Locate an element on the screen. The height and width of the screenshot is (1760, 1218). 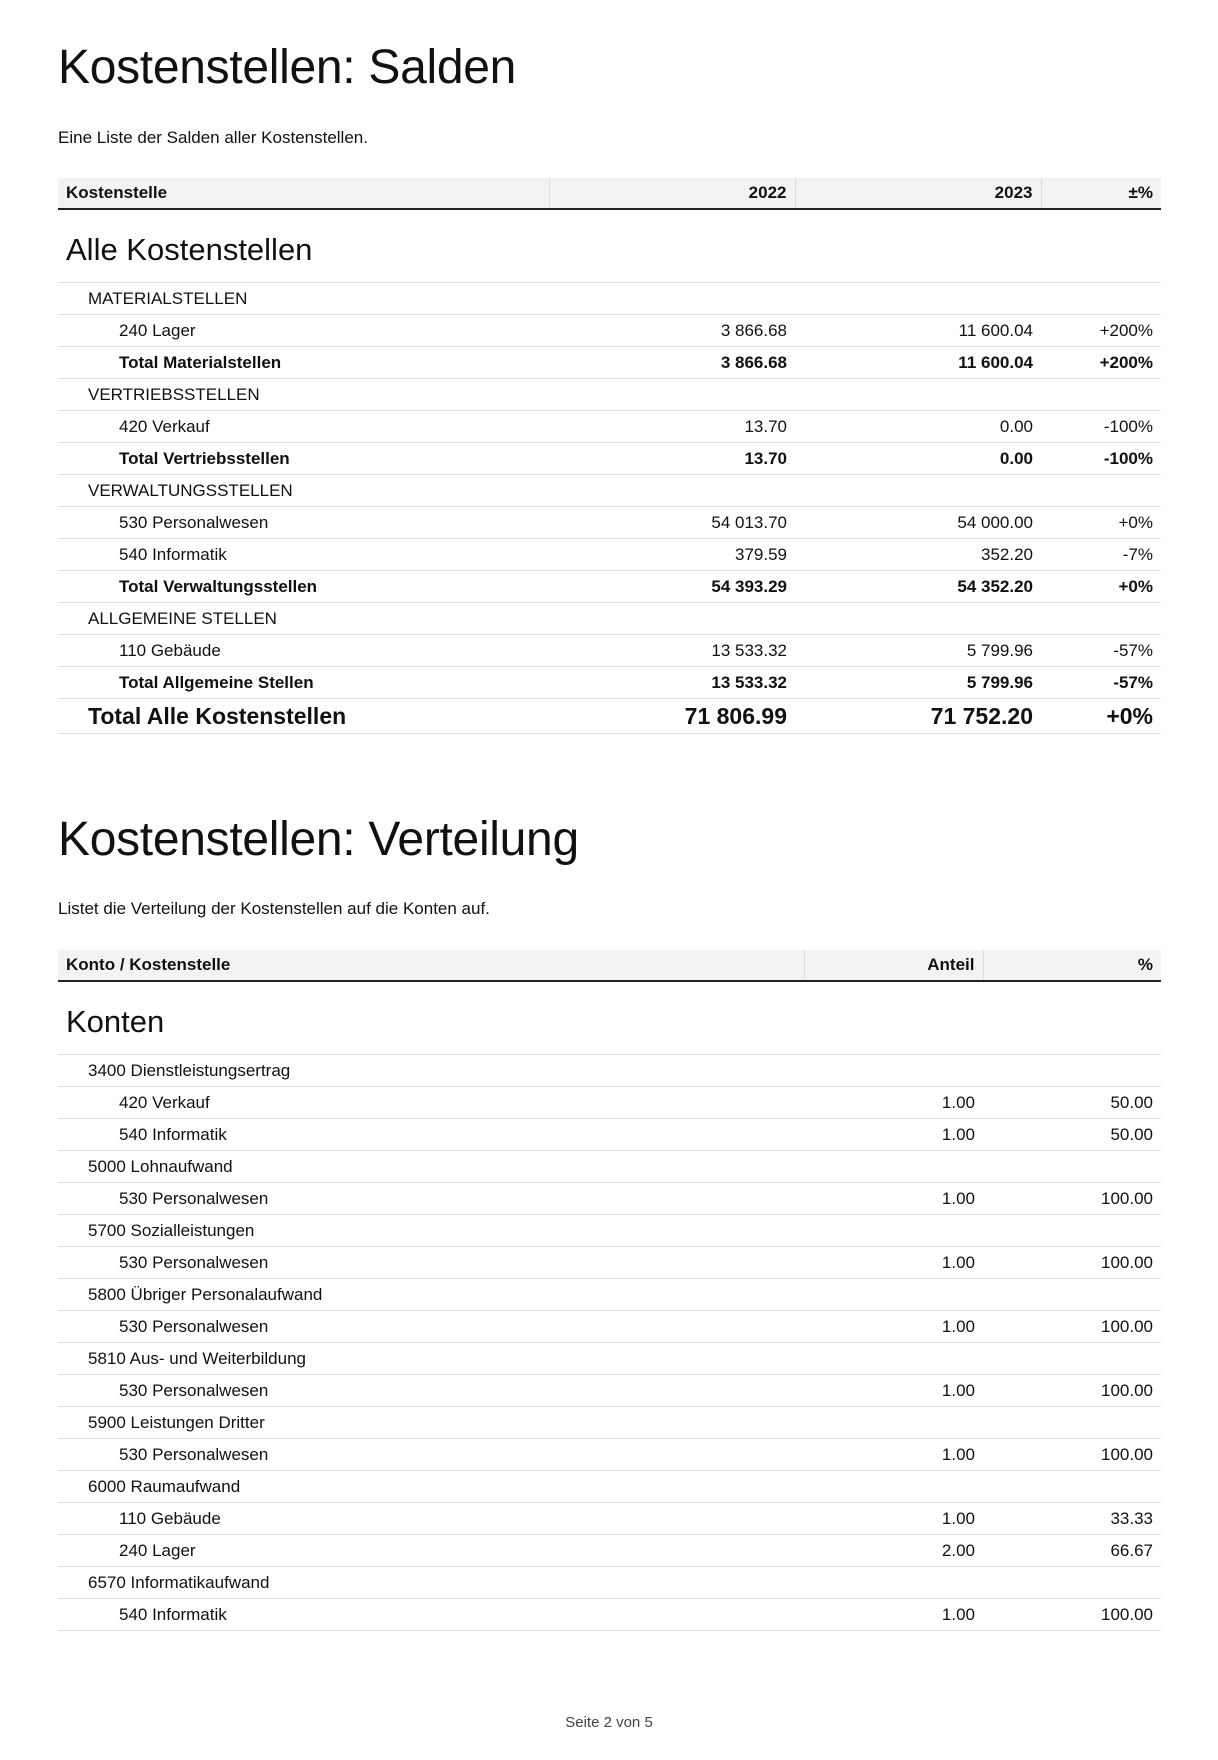
table-cell: 71 806.99 is located at coordinates (672, 716).